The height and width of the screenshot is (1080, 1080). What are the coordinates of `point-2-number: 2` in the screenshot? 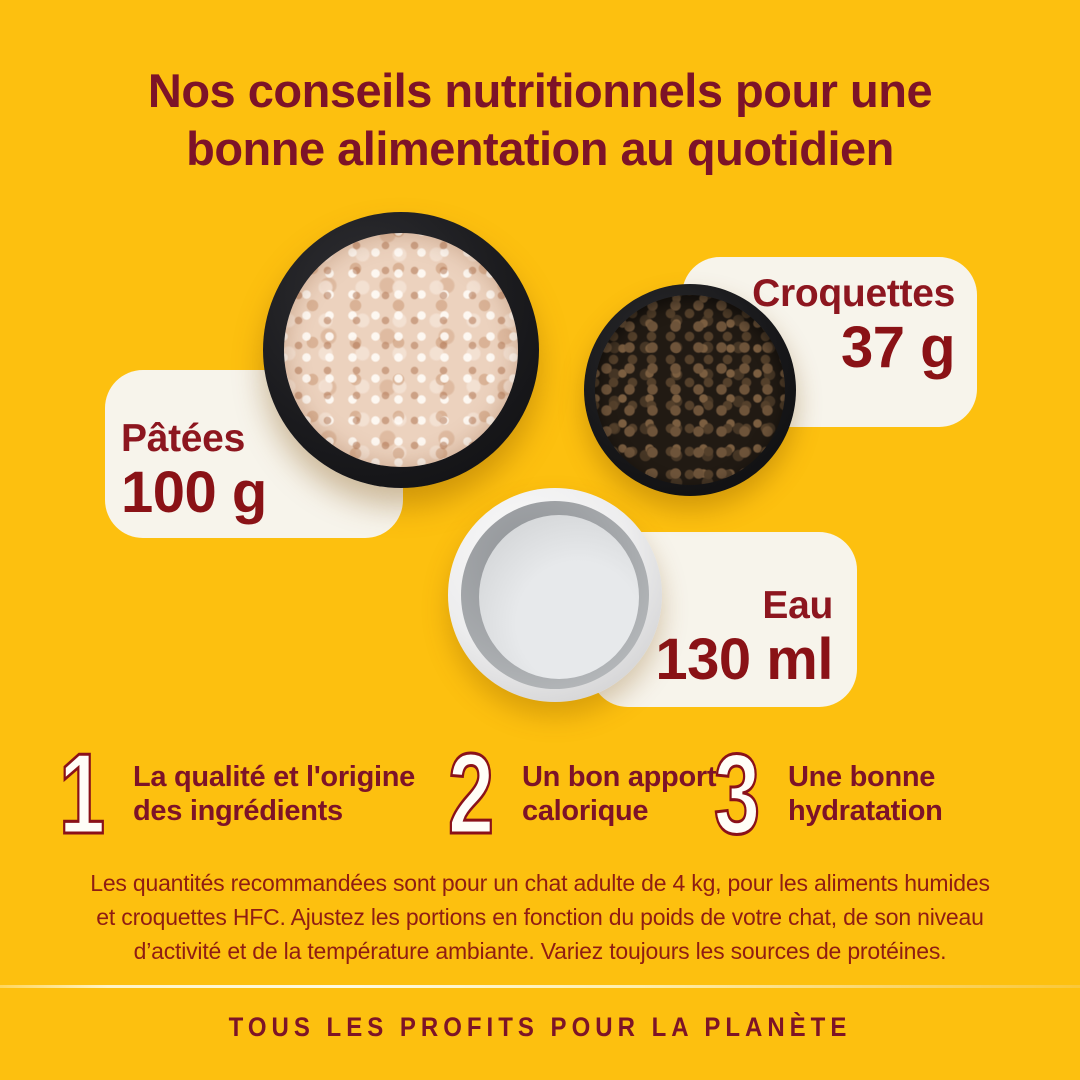 It's located at (471, 793).